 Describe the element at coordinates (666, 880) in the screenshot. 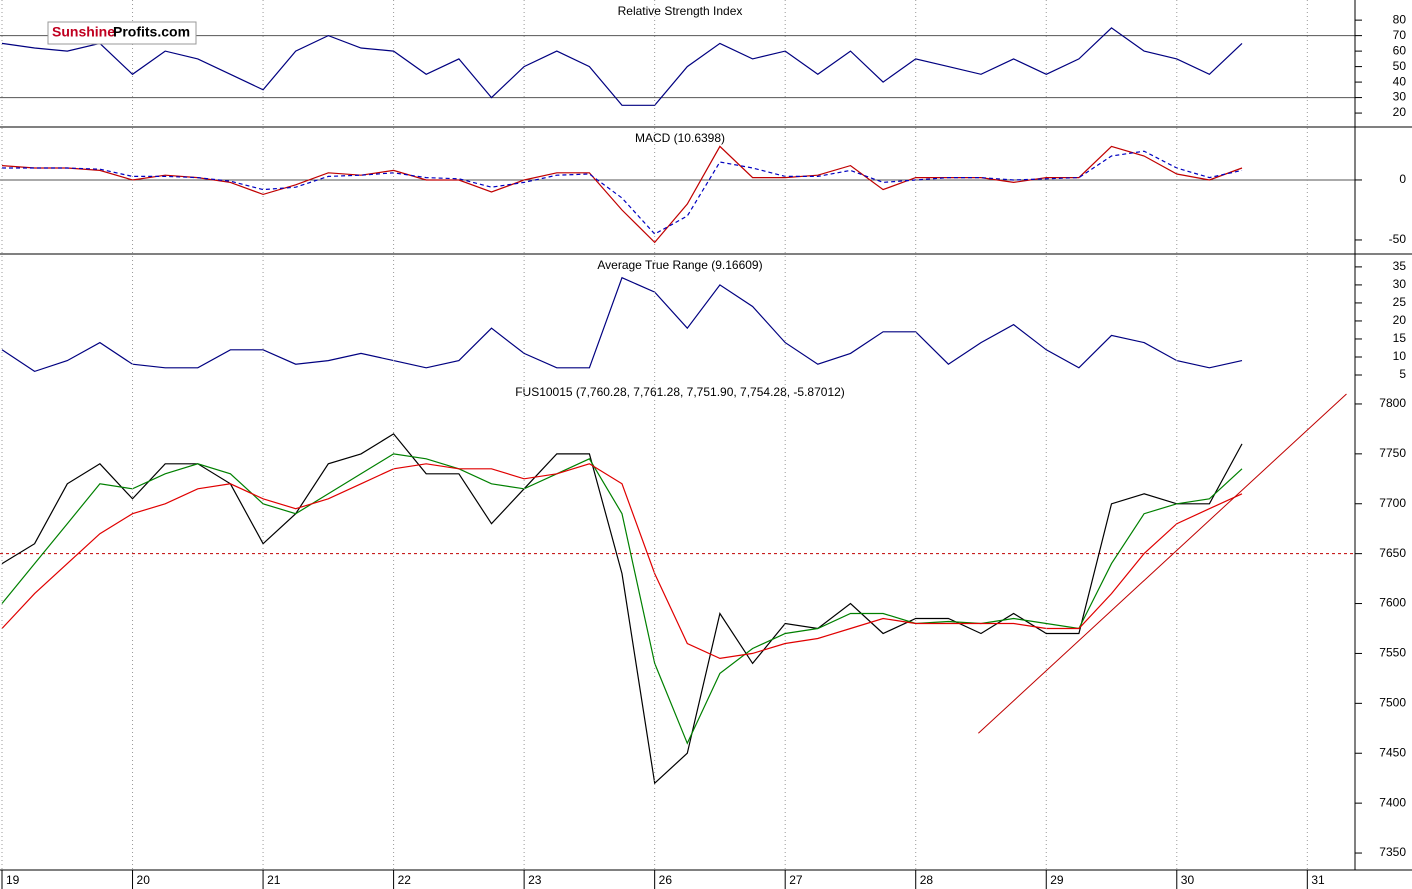

I see `x-tick-label: 26` at that location.